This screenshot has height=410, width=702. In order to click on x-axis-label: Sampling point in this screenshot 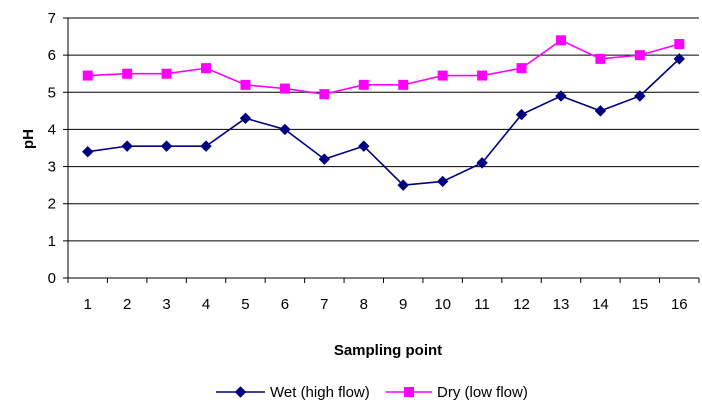, I will do `click(388, 350)`.